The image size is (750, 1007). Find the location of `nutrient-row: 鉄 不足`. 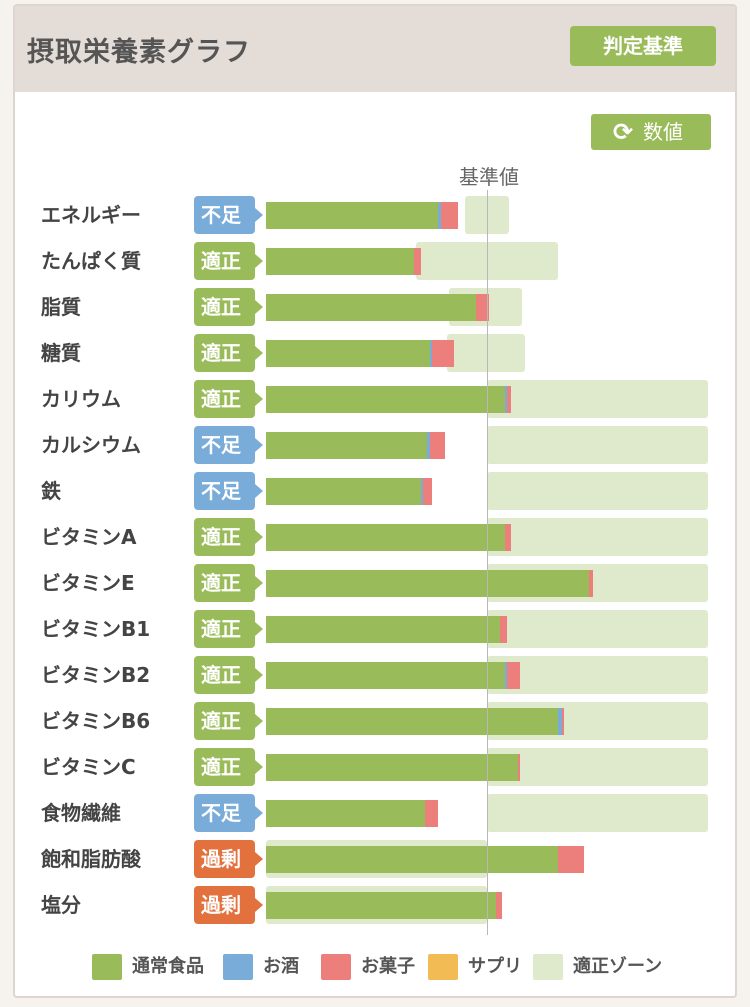

nutrient-row: 鉄 不足 is located at coordinates (375, 491).